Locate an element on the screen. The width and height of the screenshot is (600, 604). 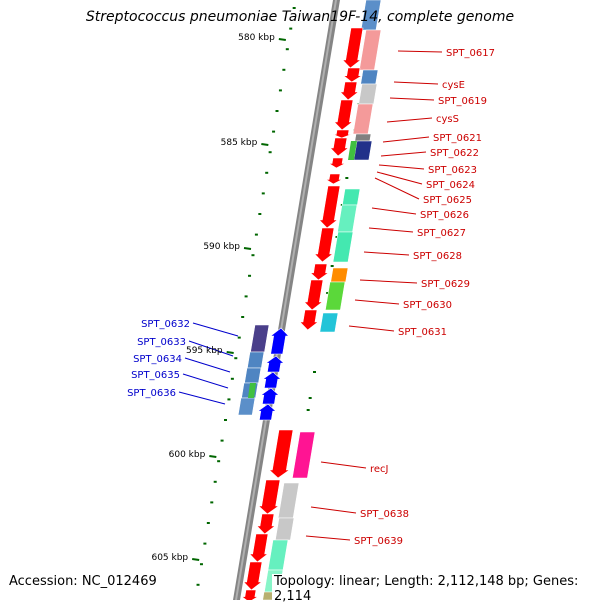
gene-label: SPT_0638 is located at coordinates (384, 514).